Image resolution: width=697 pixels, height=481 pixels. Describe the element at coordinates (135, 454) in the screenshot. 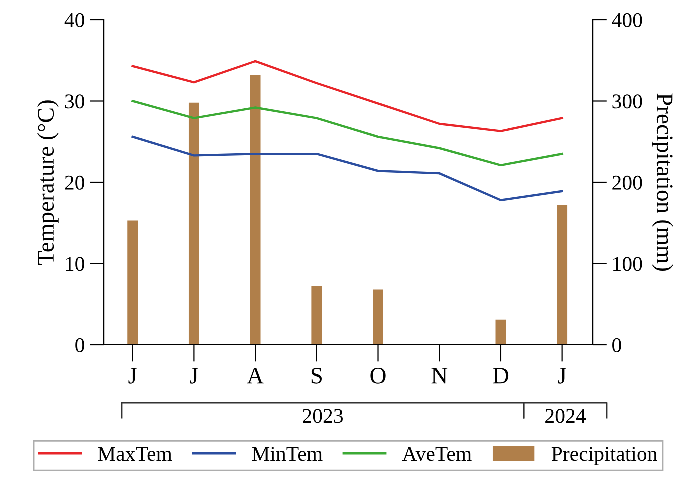

I see `legend-label: MaxTem` at that location.